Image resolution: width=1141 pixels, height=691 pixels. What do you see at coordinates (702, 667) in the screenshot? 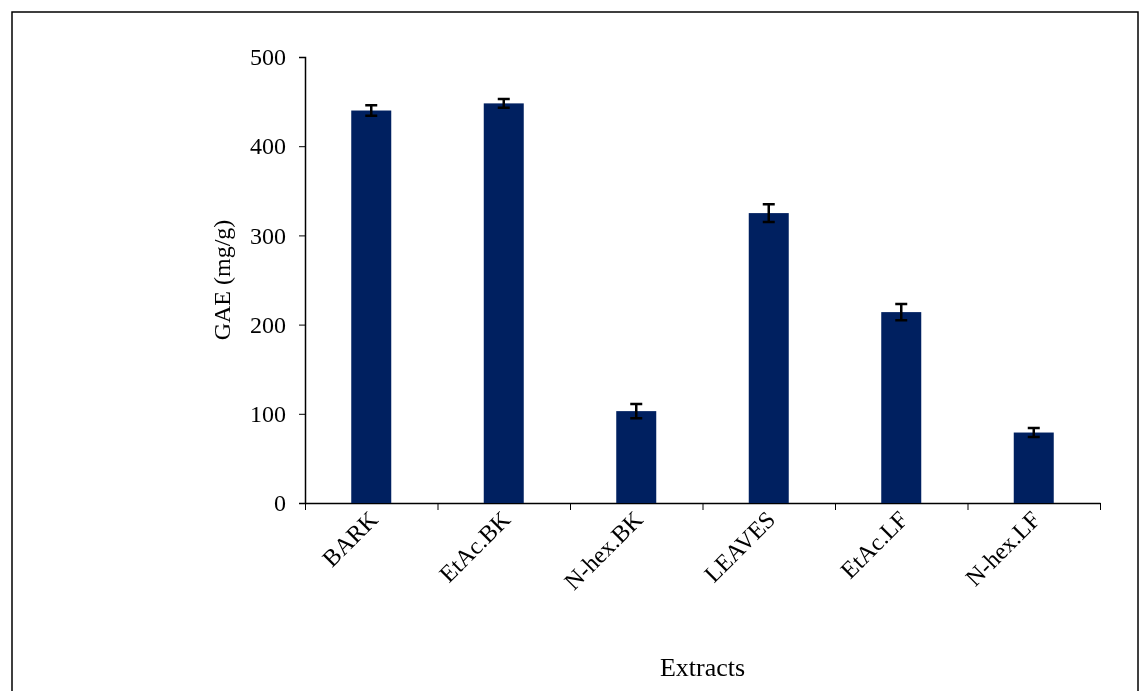
I see `x-axis-title: Extracts` at bounding box center [702, 667].